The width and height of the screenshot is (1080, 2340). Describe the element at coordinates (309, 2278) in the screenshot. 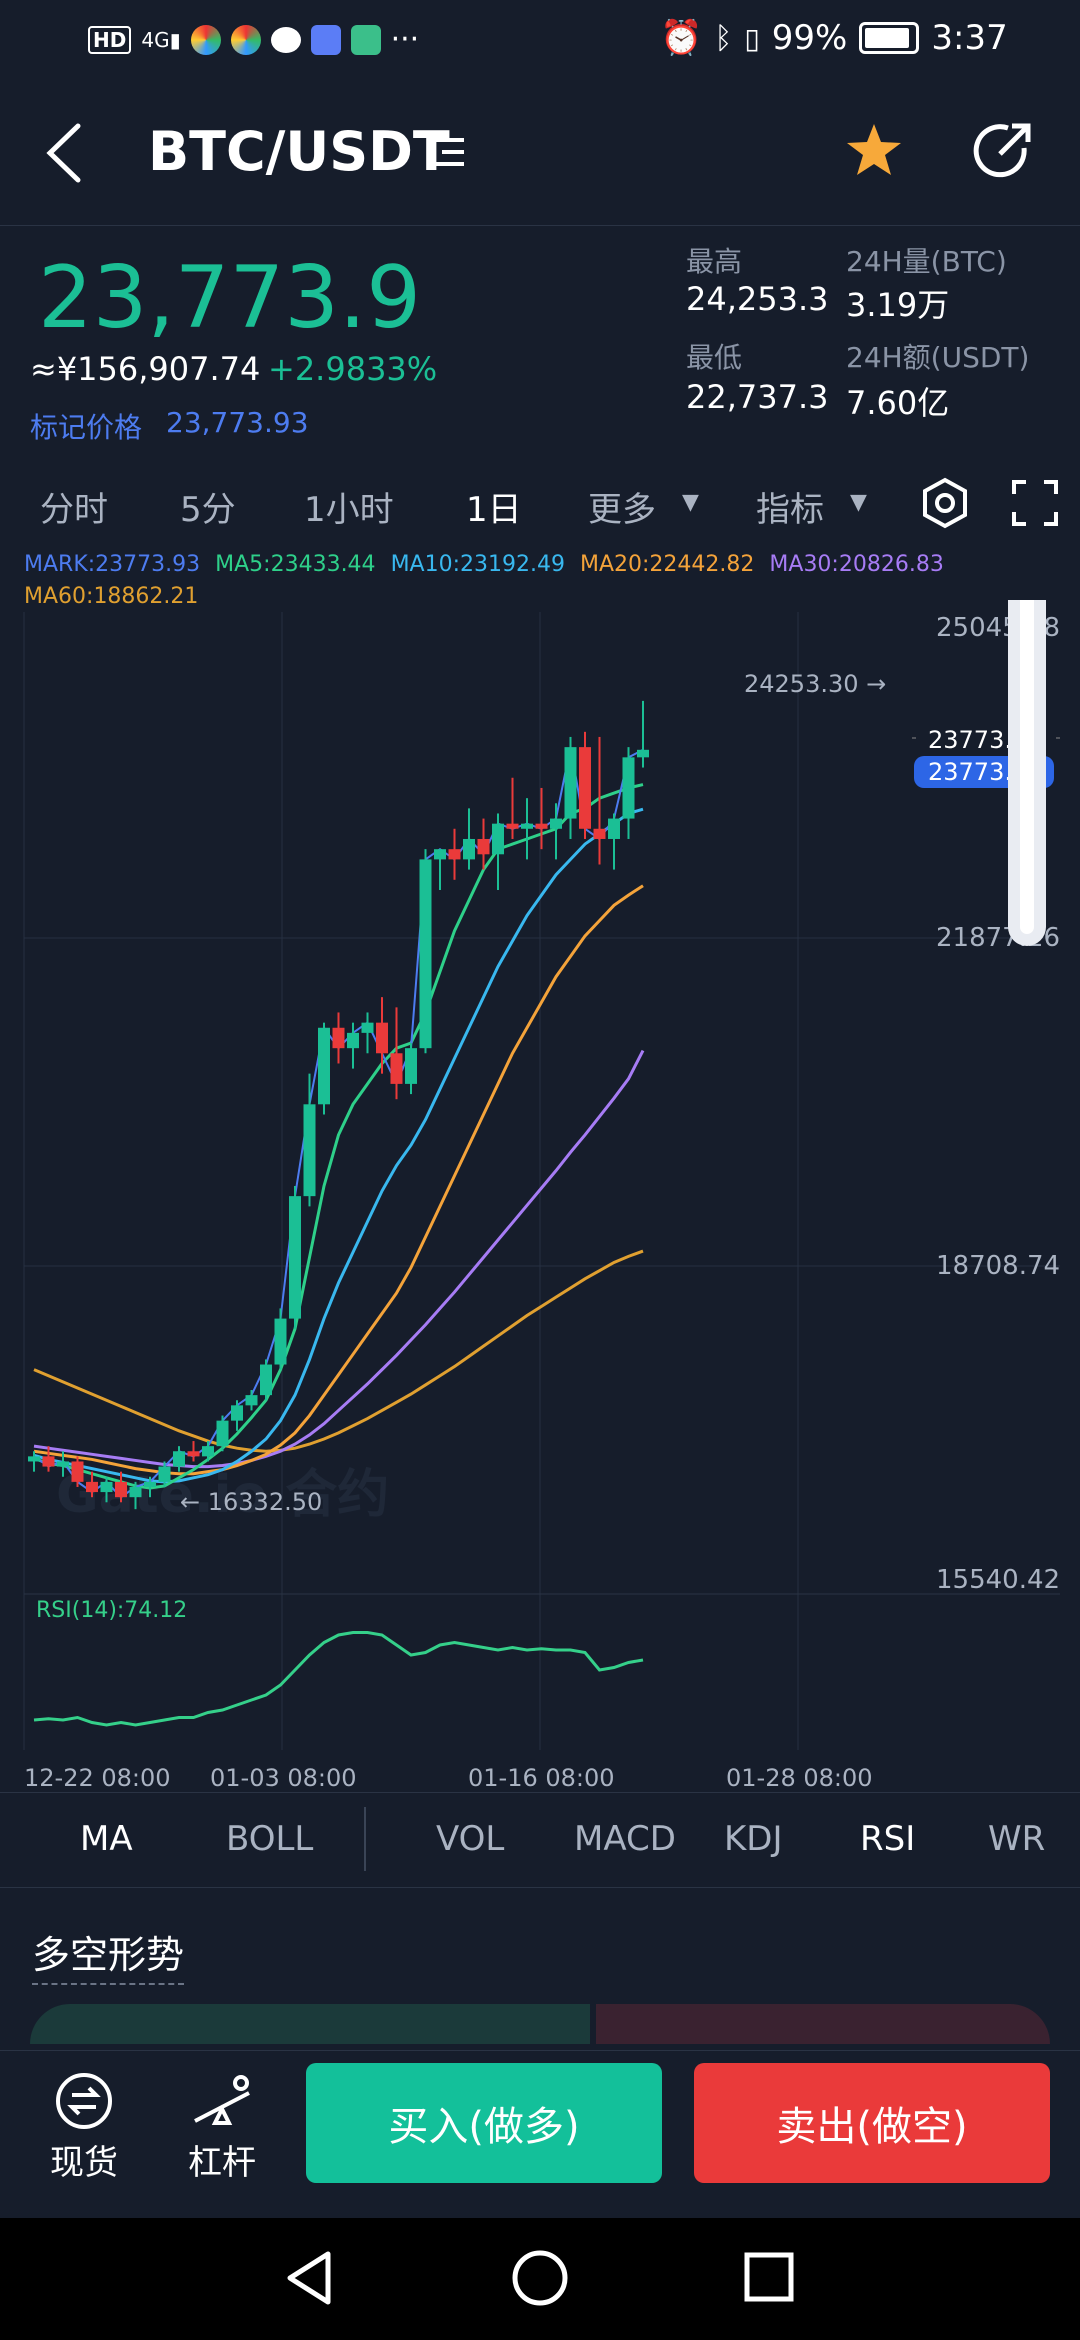

I see `back-triangle-icon` at that location.